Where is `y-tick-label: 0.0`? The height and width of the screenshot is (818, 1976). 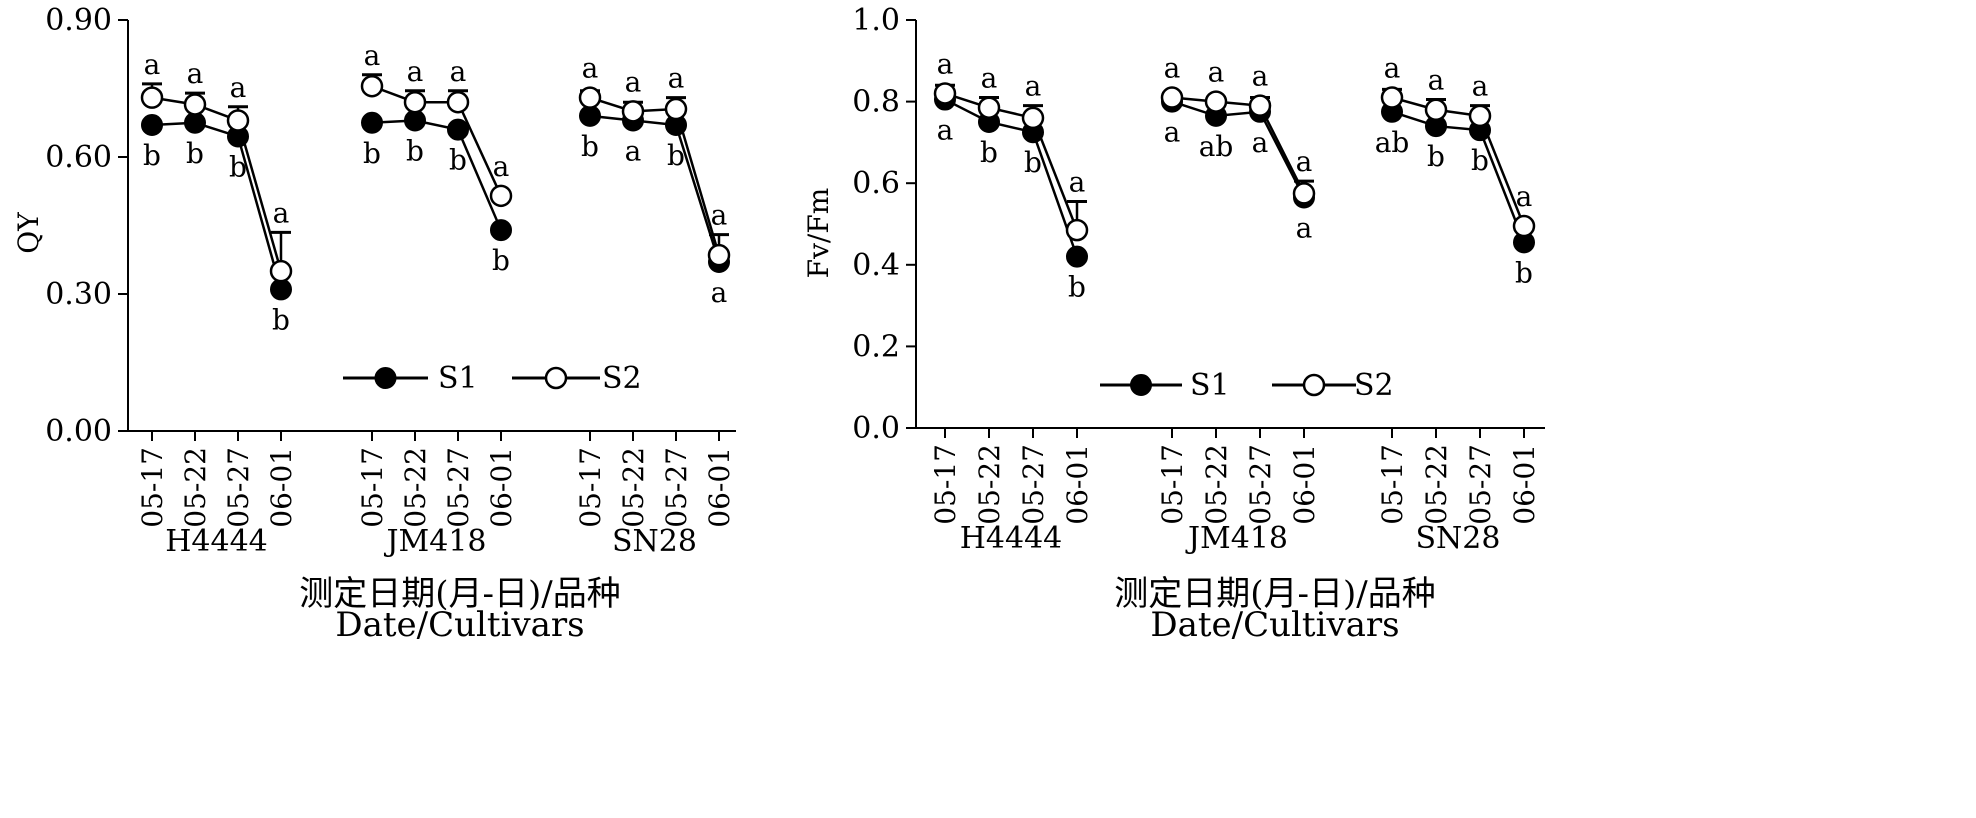
y-tick-label: 0.0 is located at coordinates (876, 428).